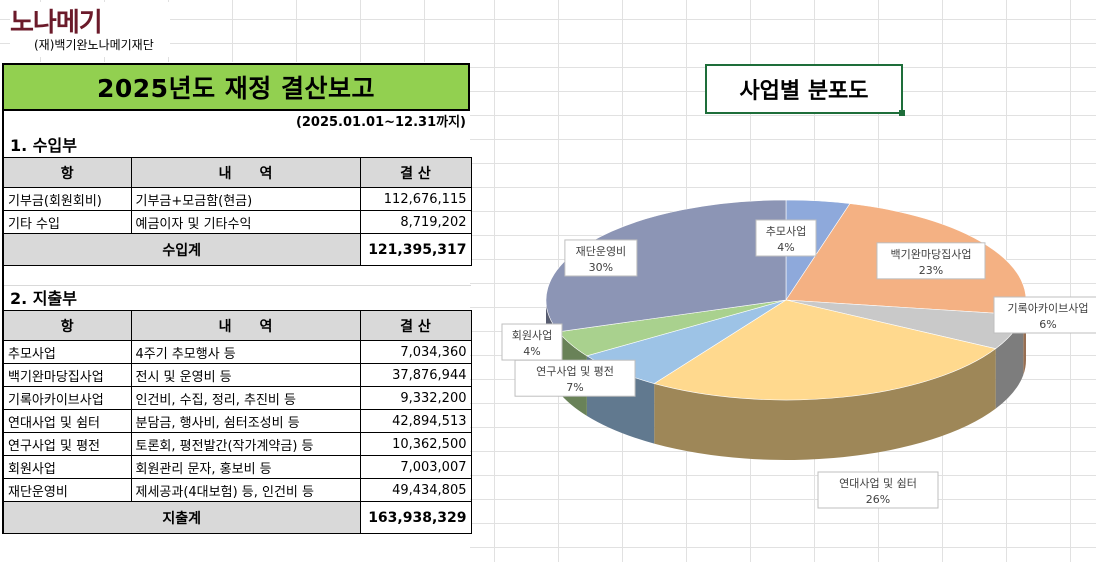  Describe the element at coordinates (245, 398) in the screenshot. I see `row-detail: 인건비, 수집, 정리, 추진비 등` at that location.